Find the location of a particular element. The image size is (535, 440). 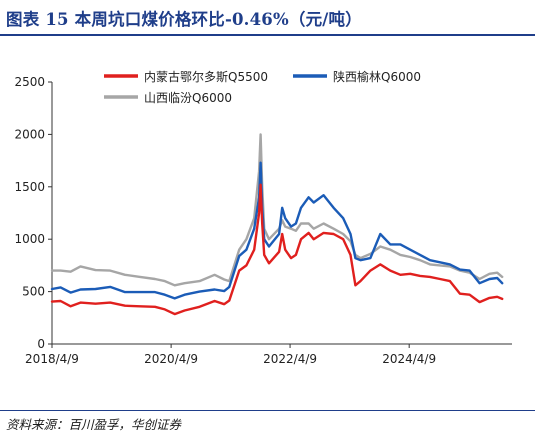

x-tick-label: 2022/4/9 is located at coordinates (290, 359).